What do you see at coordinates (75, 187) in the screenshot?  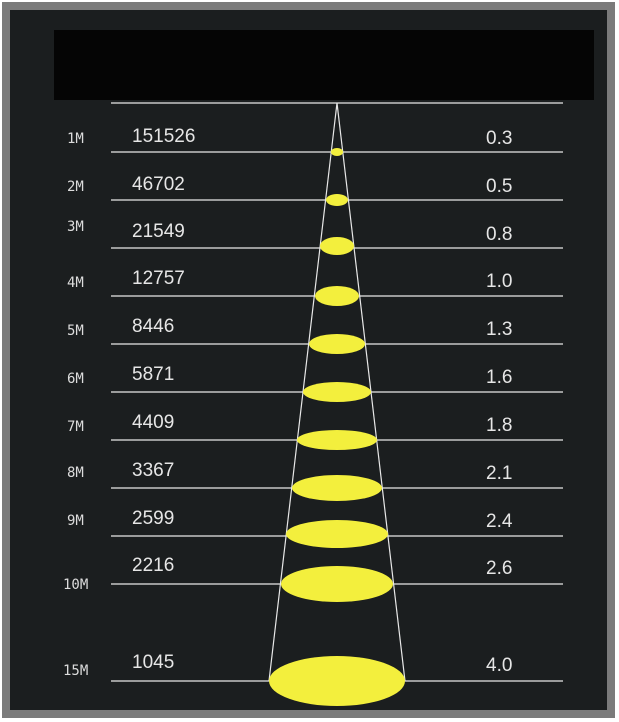 I see `distance-label: 2M` at bounding box center [75, 187].